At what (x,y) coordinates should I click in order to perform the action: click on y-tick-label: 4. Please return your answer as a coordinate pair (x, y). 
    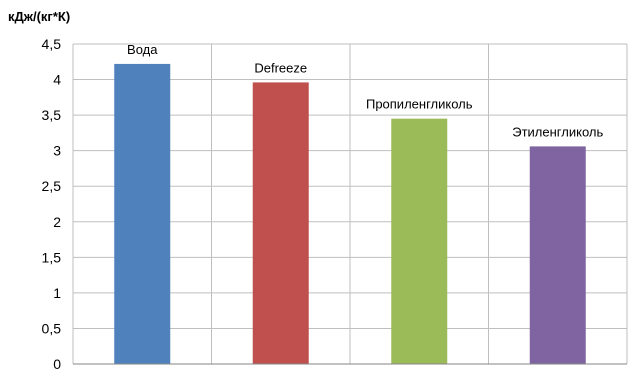
    Looking at the image, I should click on (57, 80).